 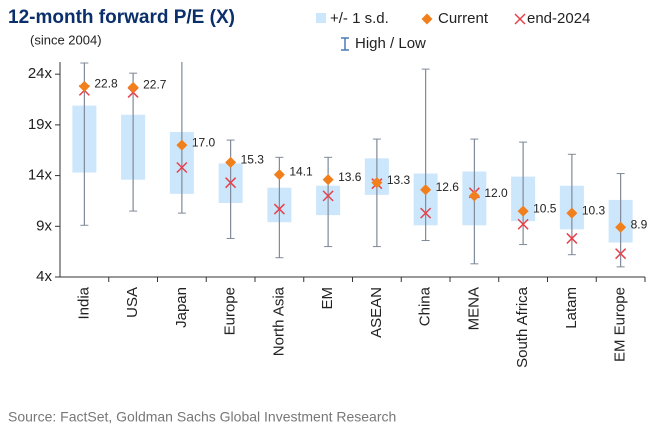 What do you see at coordinates (376, 312) in the screenshot?
I see `x-tick-label: ASEAN` at bounding box center [376, 312].